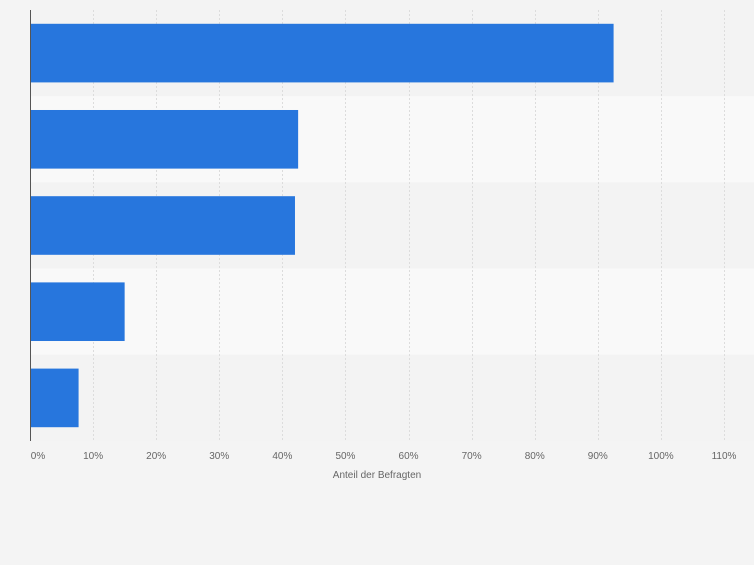  I want to click on x-tick-label: 50%, so click(345, 456).